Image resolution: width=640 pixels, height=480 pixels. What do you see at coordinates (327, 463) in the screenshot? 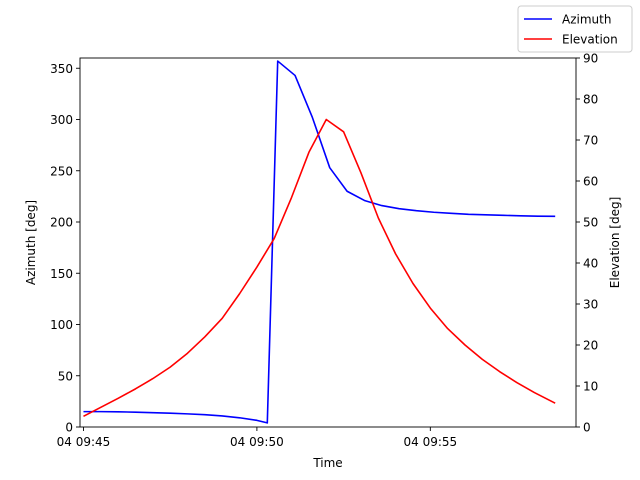
I see `x-axis-label: Time` at bounding box center [327, 463].